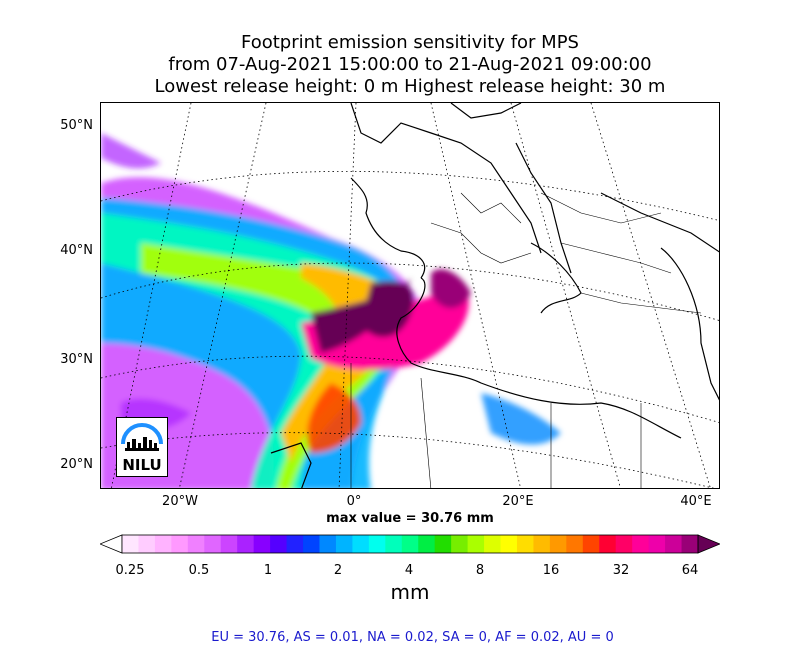 This screenshot has width=800, height=650. Describe the element at coordinates (76, 464) in the screenshot. I see `lat-label-20n: 20°N` at that location.